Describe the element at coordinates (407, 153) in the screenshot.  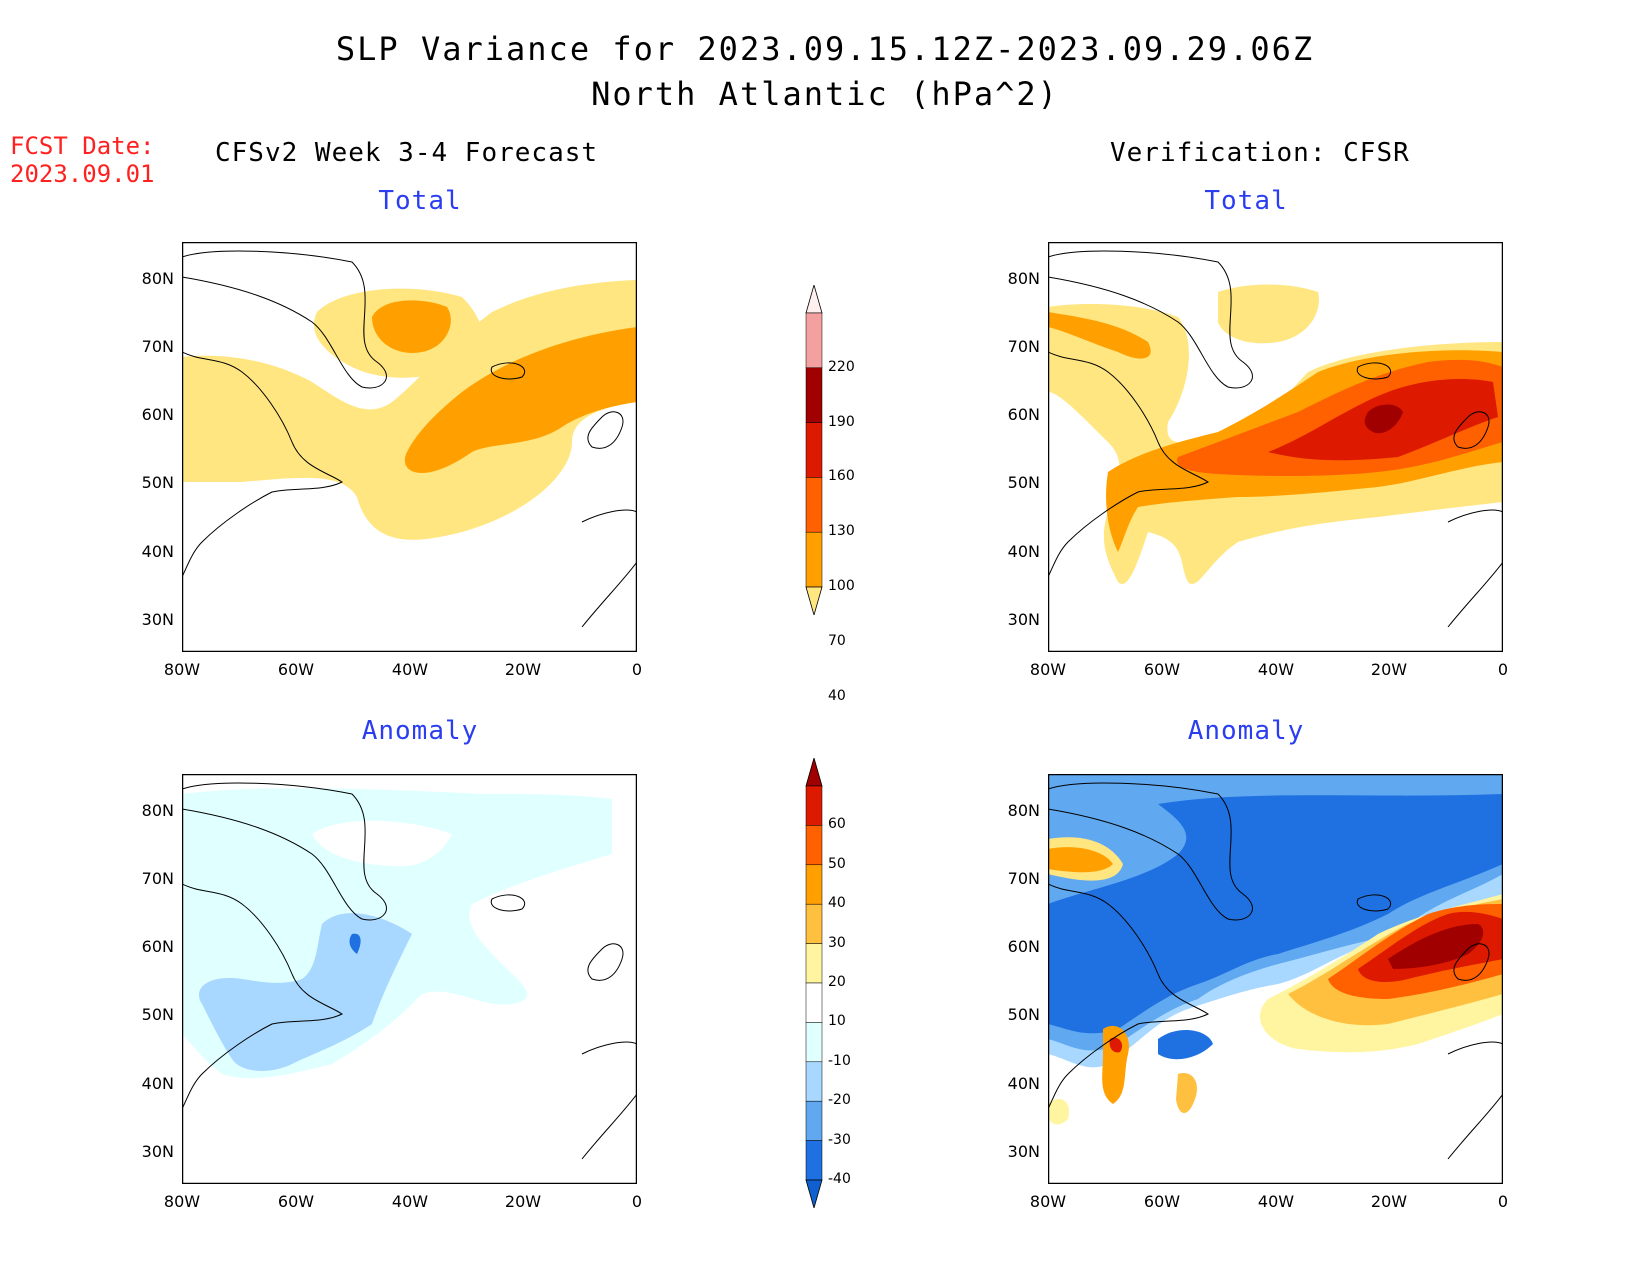
I see `forecast-column-title: CFSv2 Week 3-4 Forecast` at that location.